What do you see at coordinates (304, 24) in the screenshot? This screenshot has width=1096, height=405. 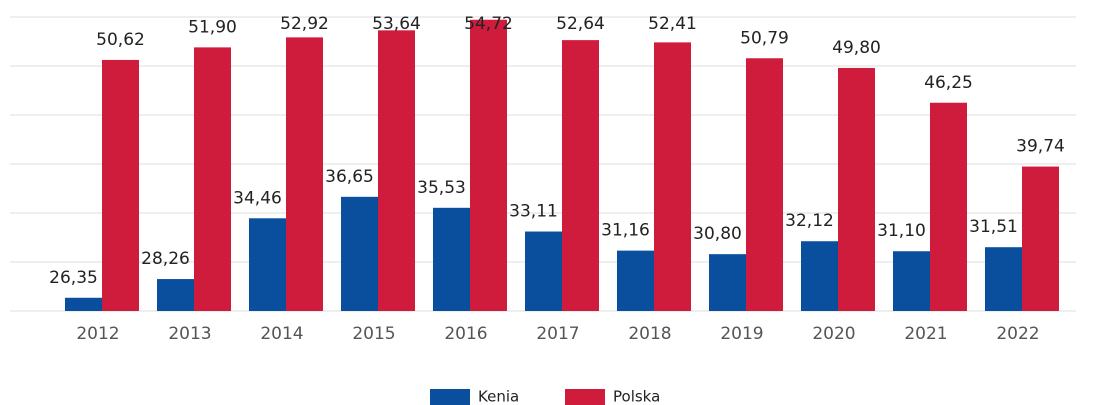 I see `data-label: 52,92` at bounding box center [304, 24].